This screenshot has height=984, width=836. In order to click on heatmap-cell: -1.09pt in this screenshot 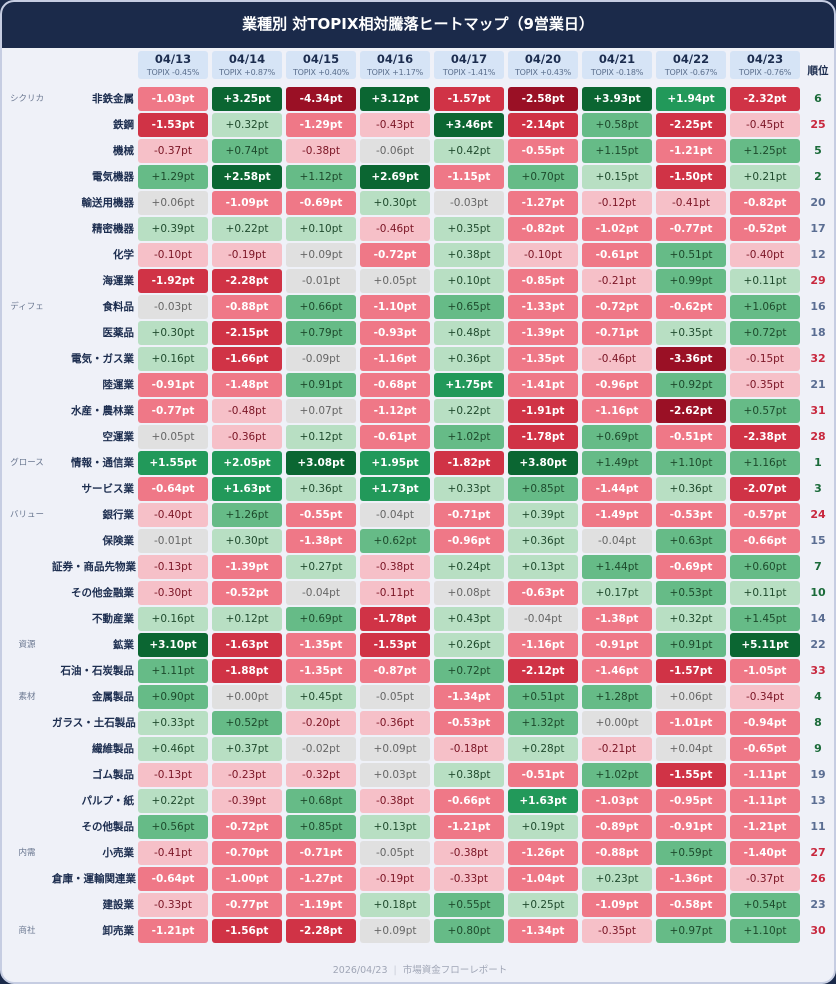, I will do `click(247, 203)`.